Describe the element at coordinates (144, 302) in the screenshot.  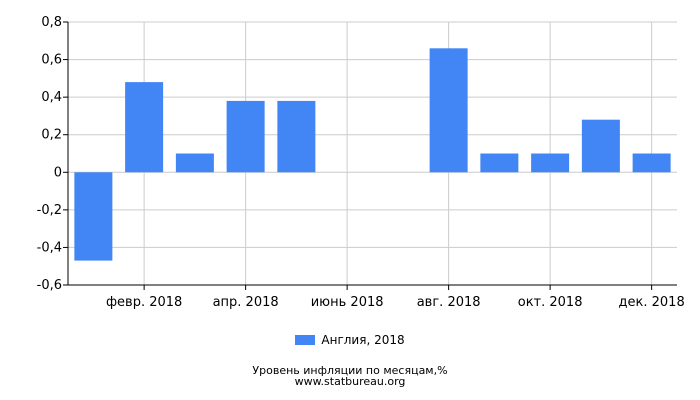
I see `x-tick-label: февр. 2018` at that location.